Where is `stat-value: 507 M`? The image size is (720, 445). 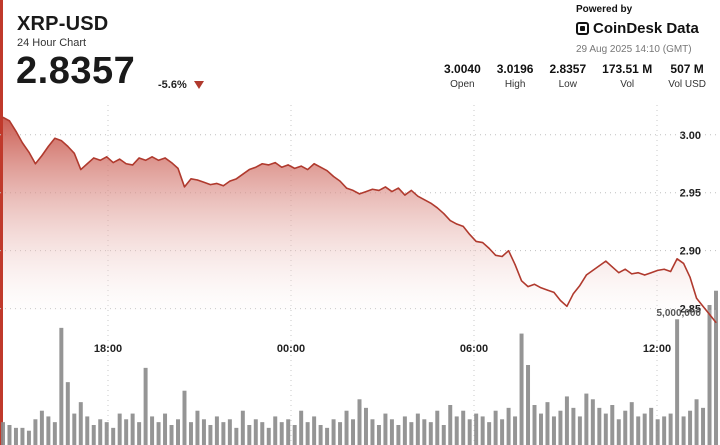
stat-value: 507 M is located at coordinates (687, 69).